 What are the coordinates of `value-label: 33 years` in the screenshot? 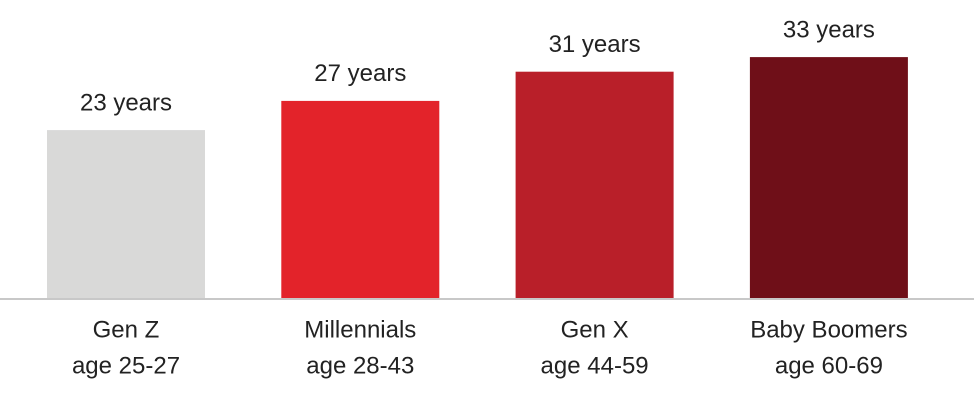 It's located at (829, 29).